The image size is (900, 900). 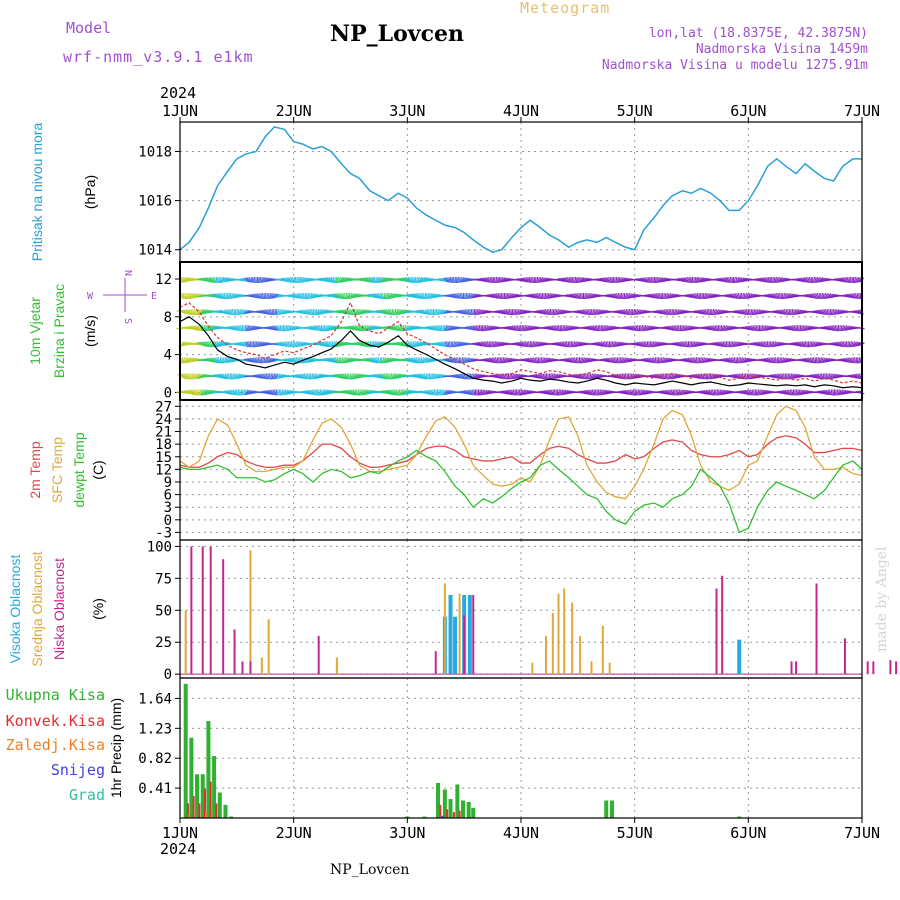 What do you see at coordinates (163, 420) in the screenshot?
I see `temp-ytick-label: 24` at bounding box center [163, 420].